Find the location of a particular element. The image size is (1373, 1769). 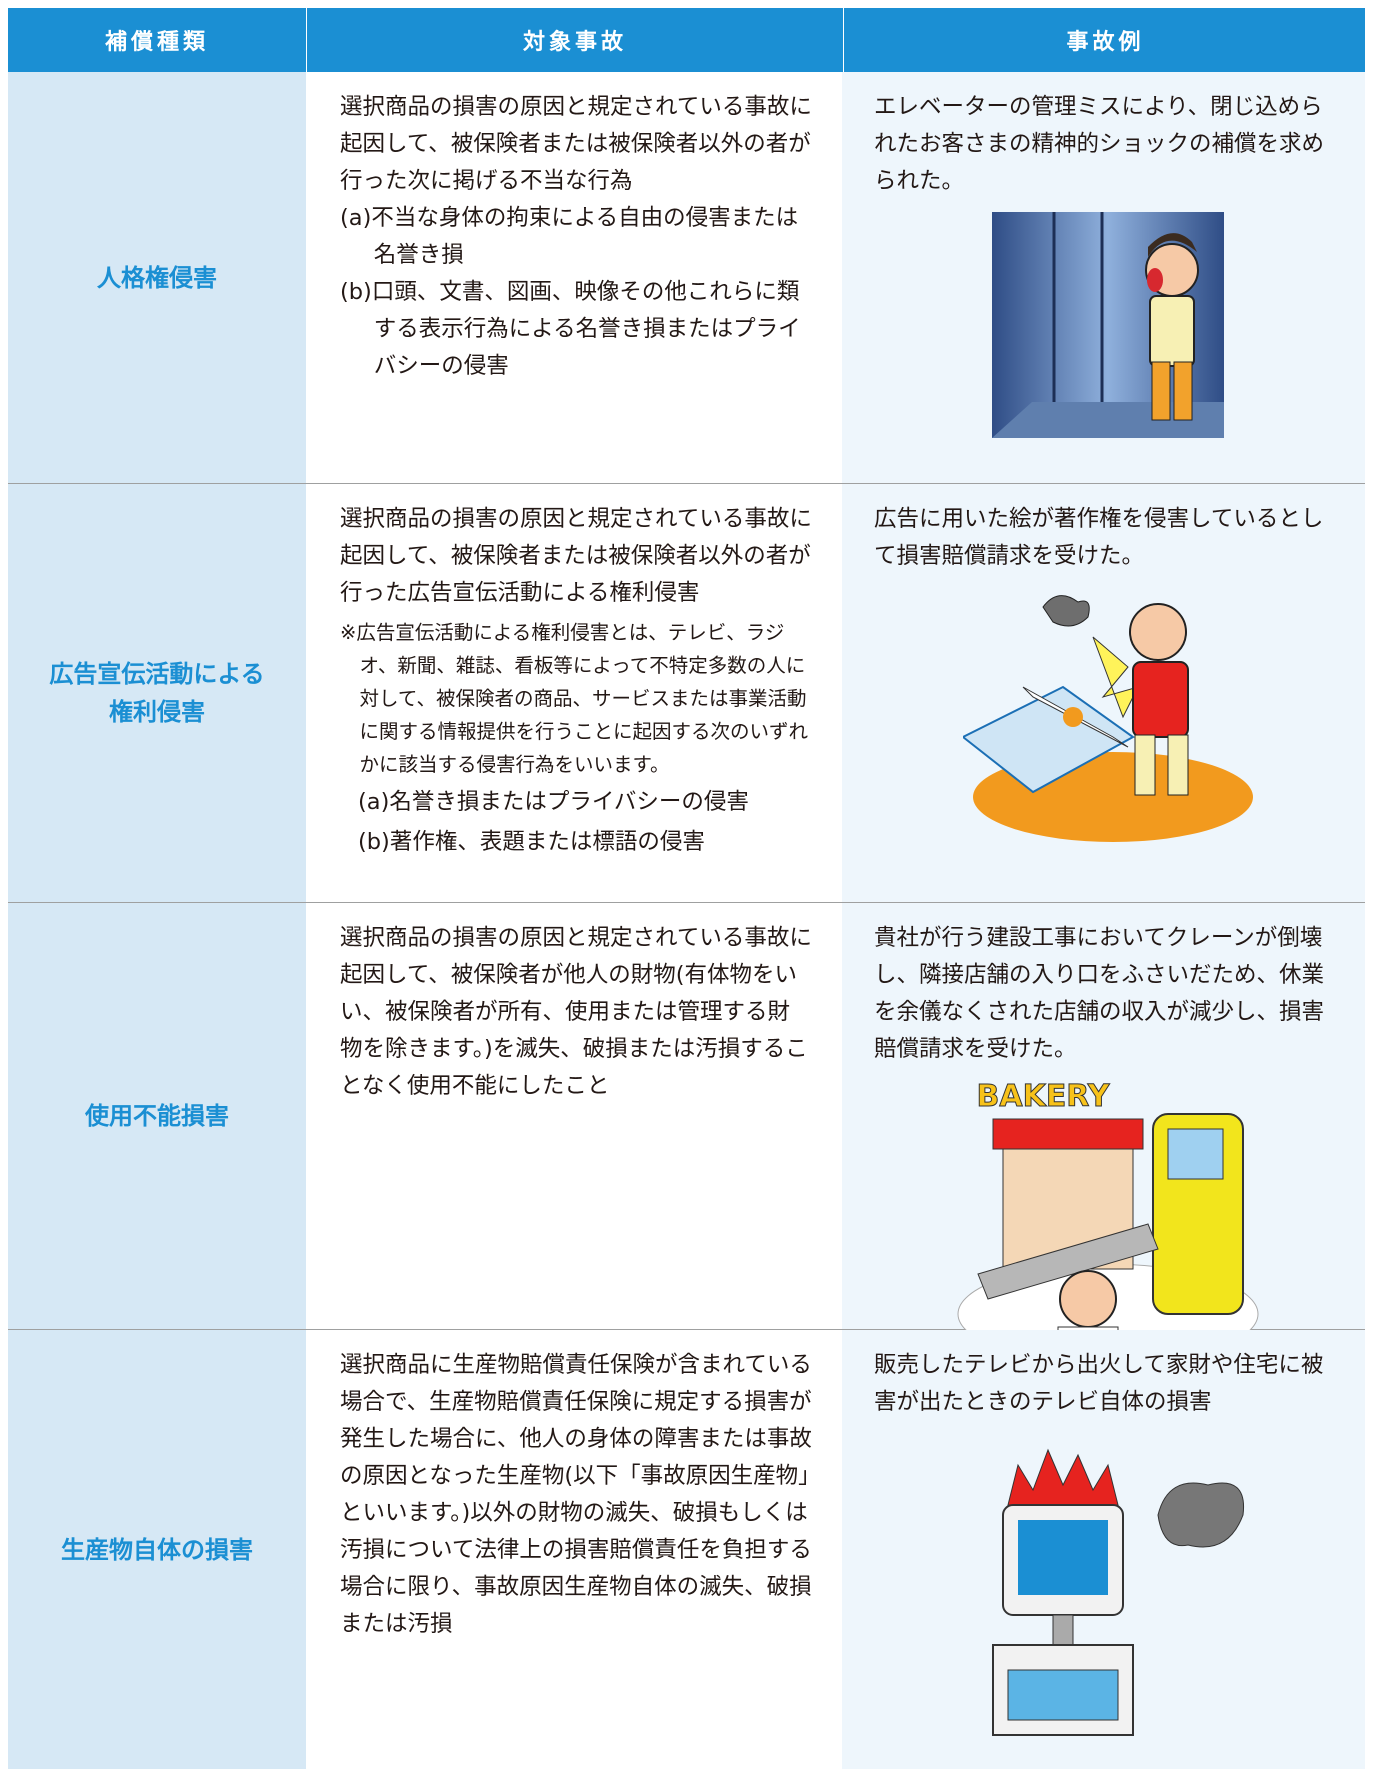

type-cell: 人格権侵害 is located at coordinates (157, 277).